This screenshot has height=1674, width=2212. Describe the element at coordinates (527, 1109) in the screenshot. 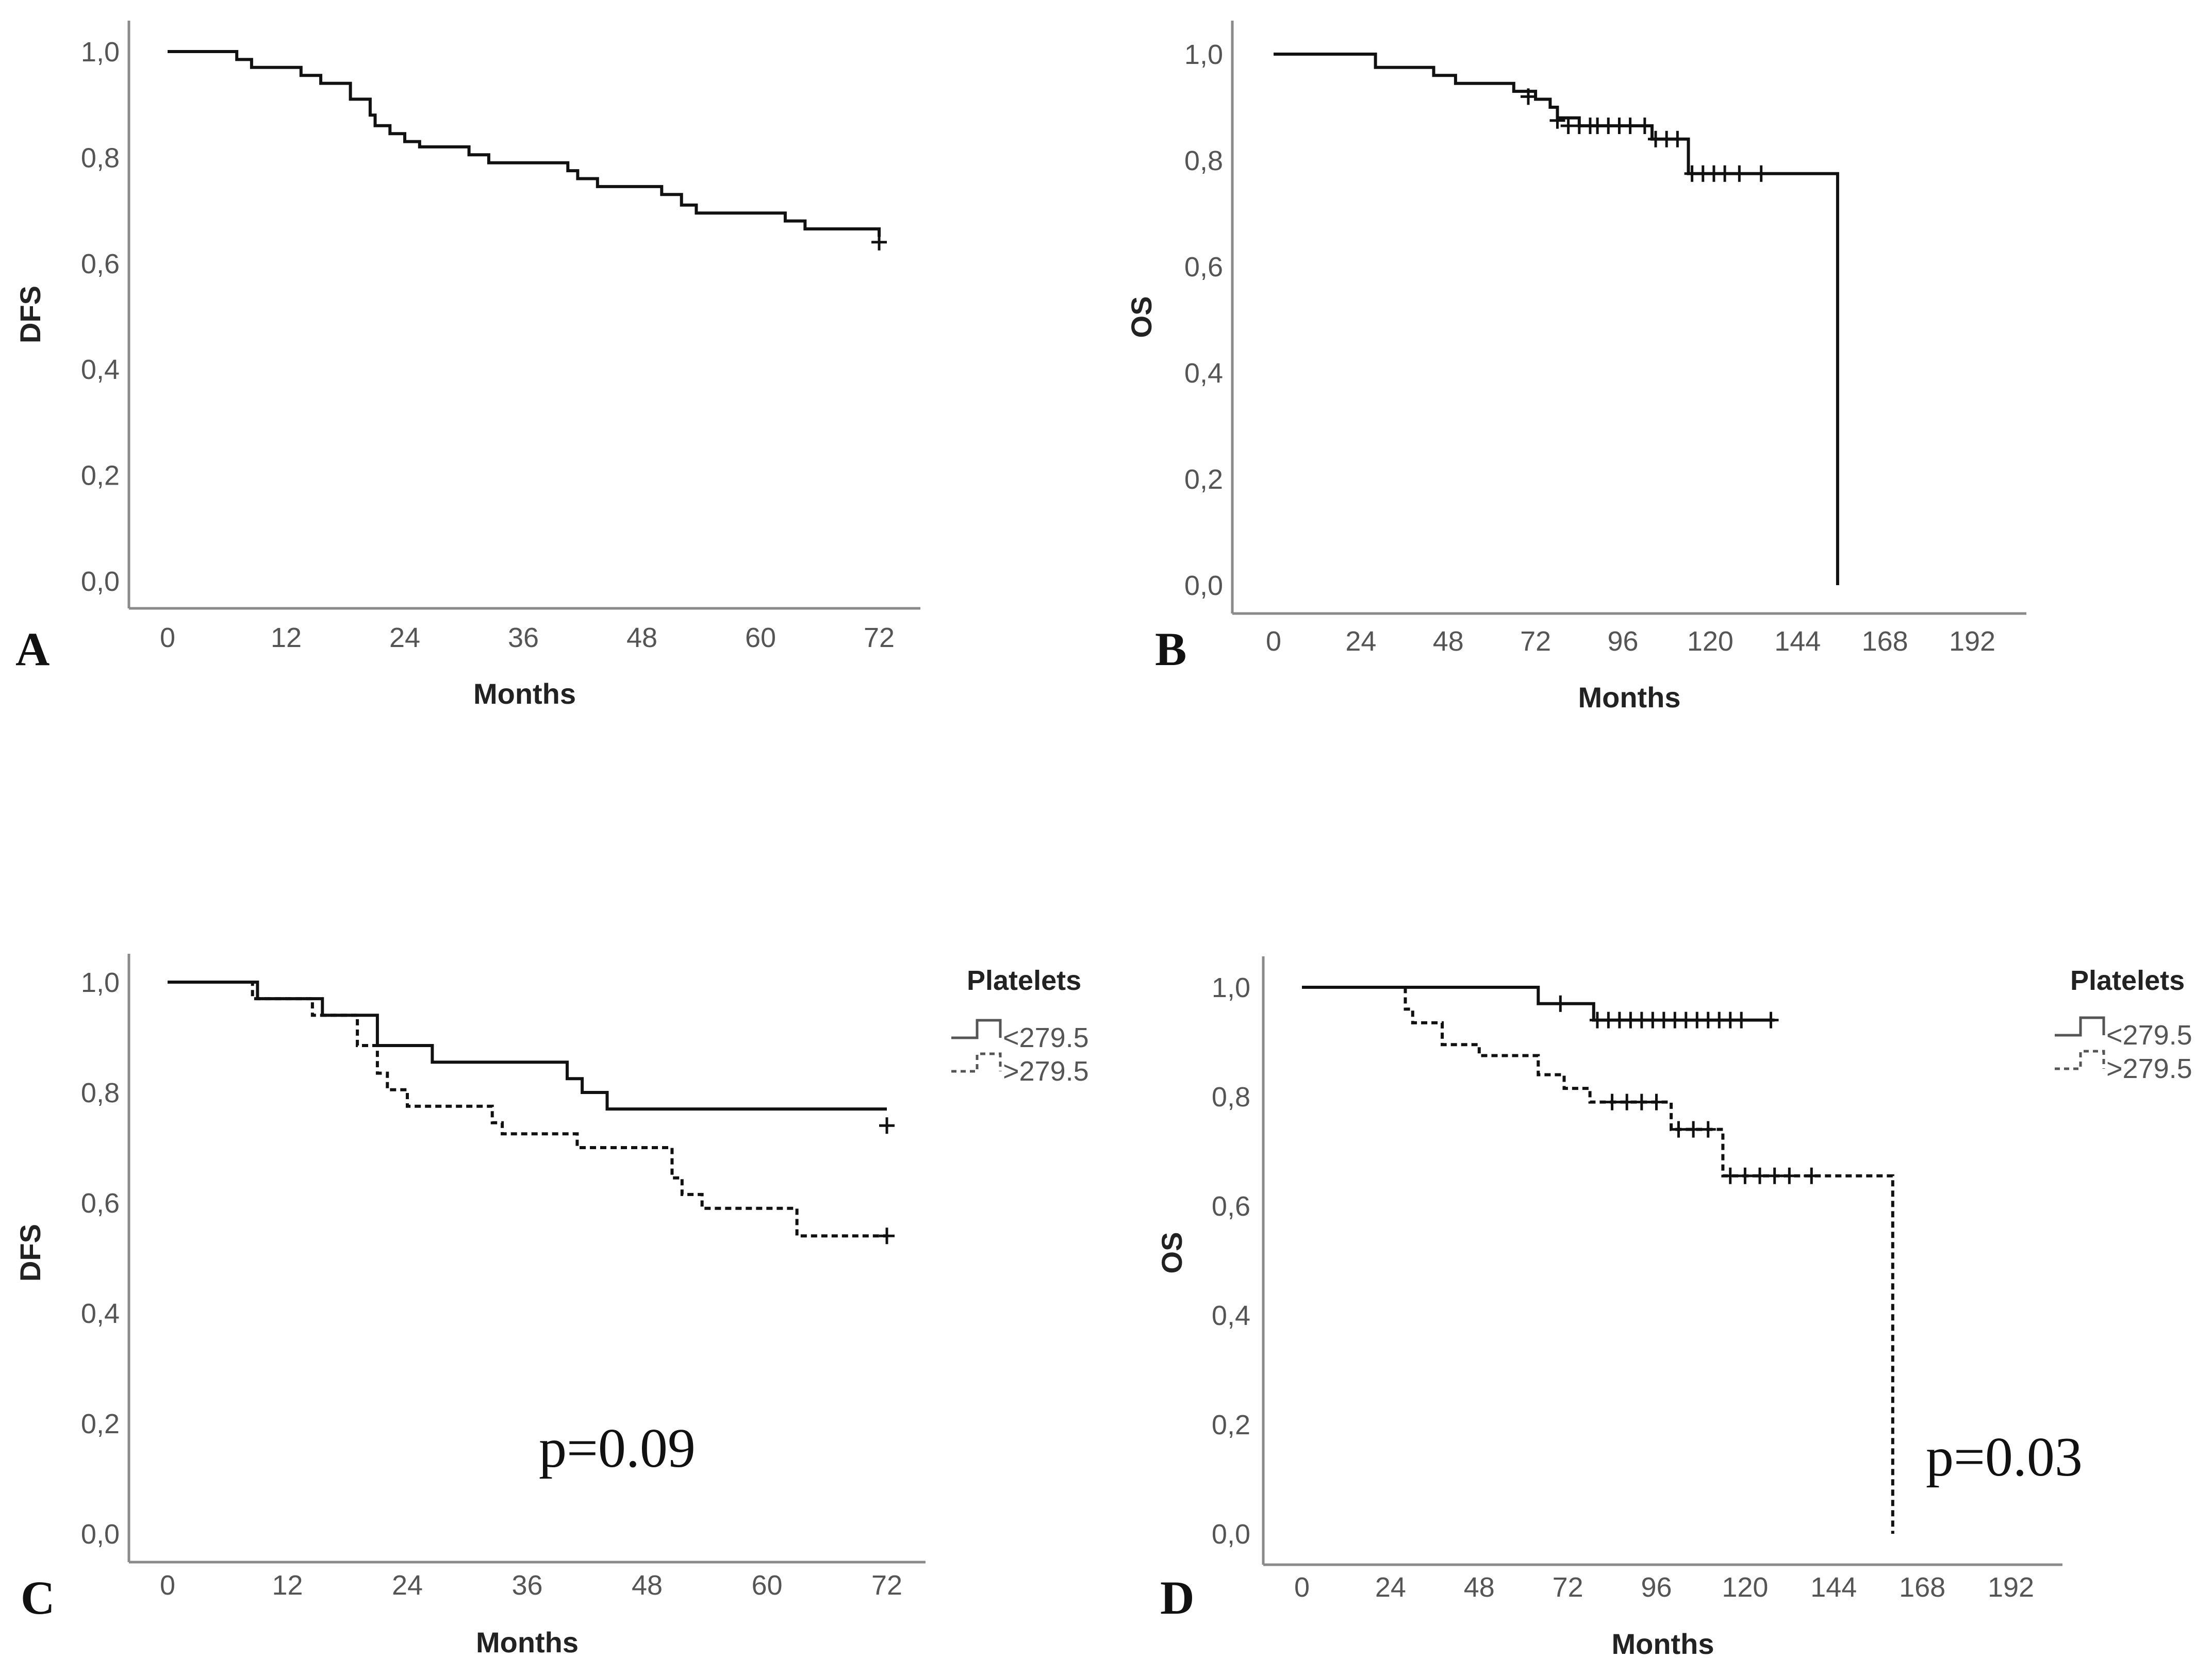

I see `series-line-above` at that location.